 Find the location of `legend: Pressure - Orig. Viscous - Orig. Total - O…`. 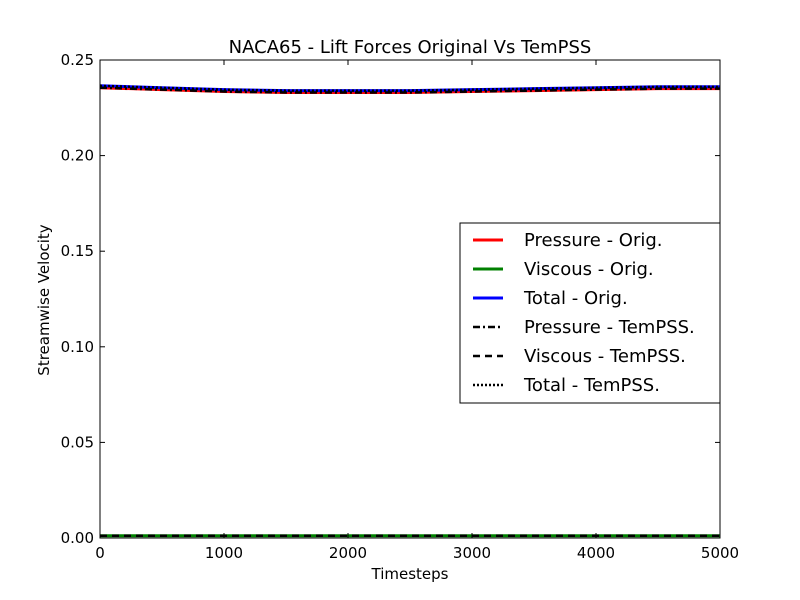

legend: Pressure - Orig. Viscous - Orig. Total - O… is located at coordinates (590, 313).